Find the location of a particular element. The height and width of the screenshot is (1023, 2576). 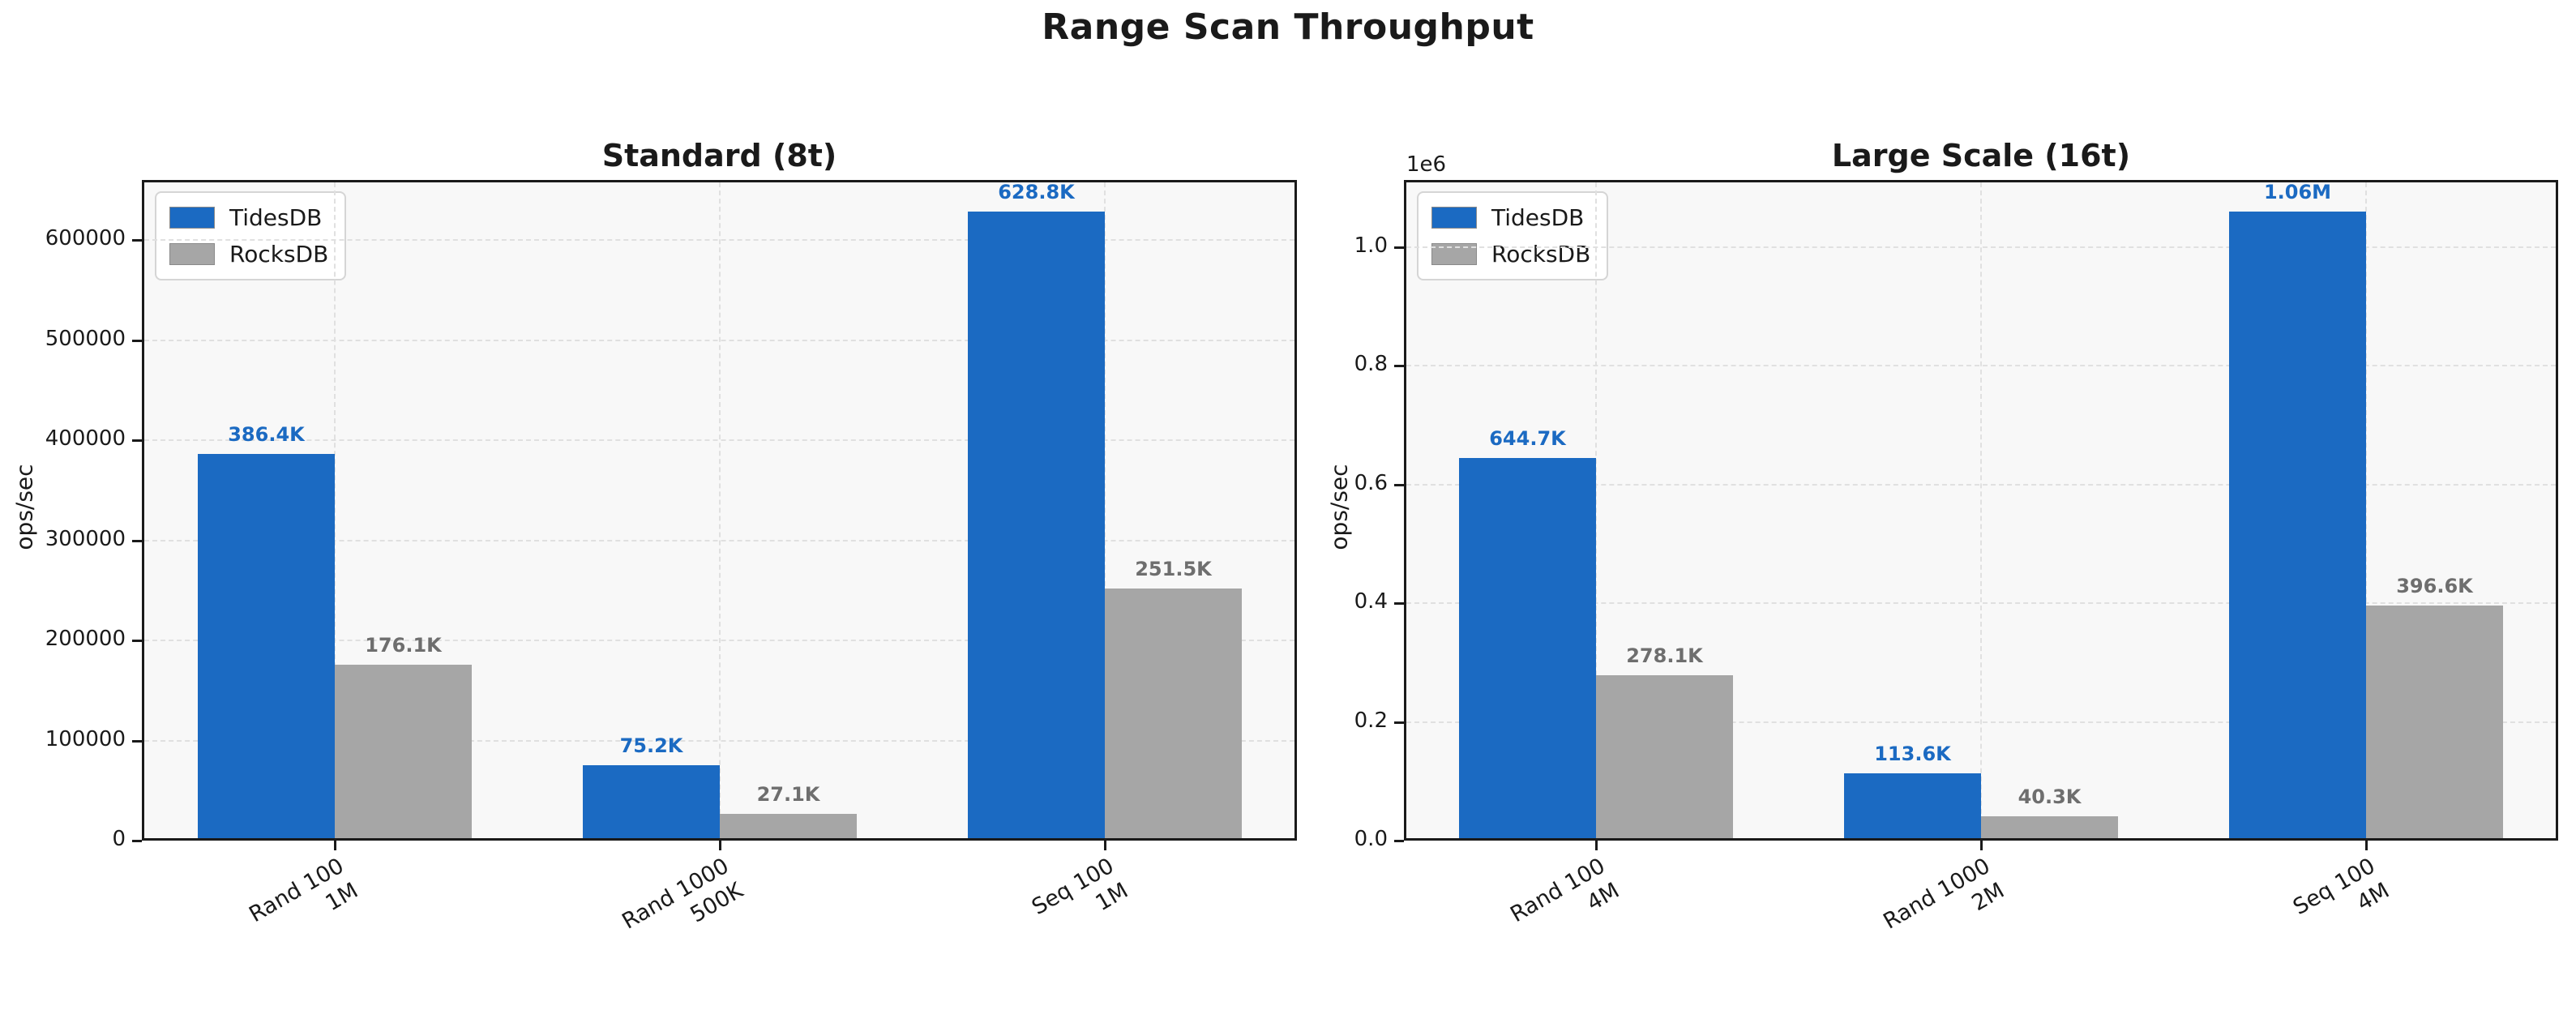

bar-value-label: 396.6K is located at coordinates (2434, 586).